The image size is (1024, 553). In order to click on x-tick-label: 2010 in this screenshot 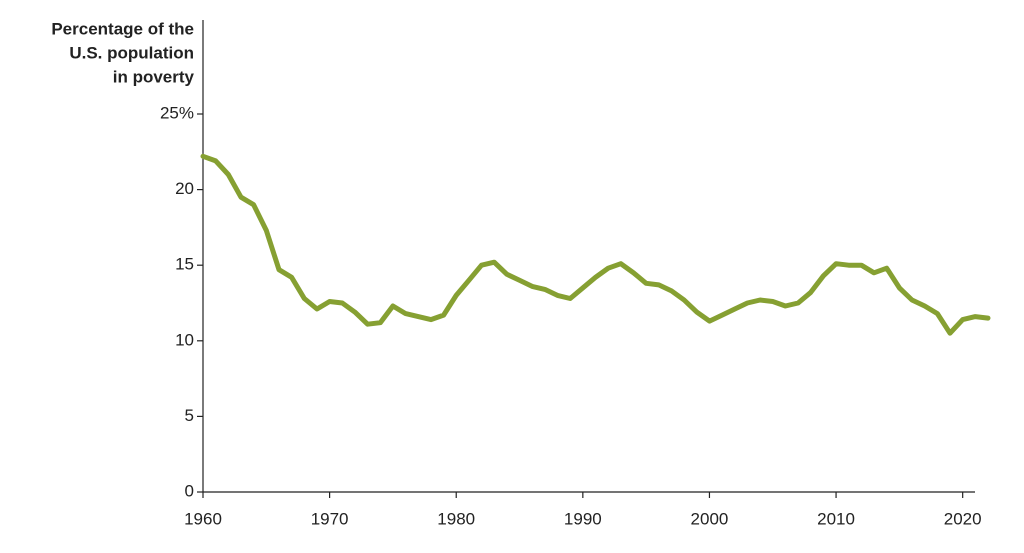, I will do `click(836, 518)`.